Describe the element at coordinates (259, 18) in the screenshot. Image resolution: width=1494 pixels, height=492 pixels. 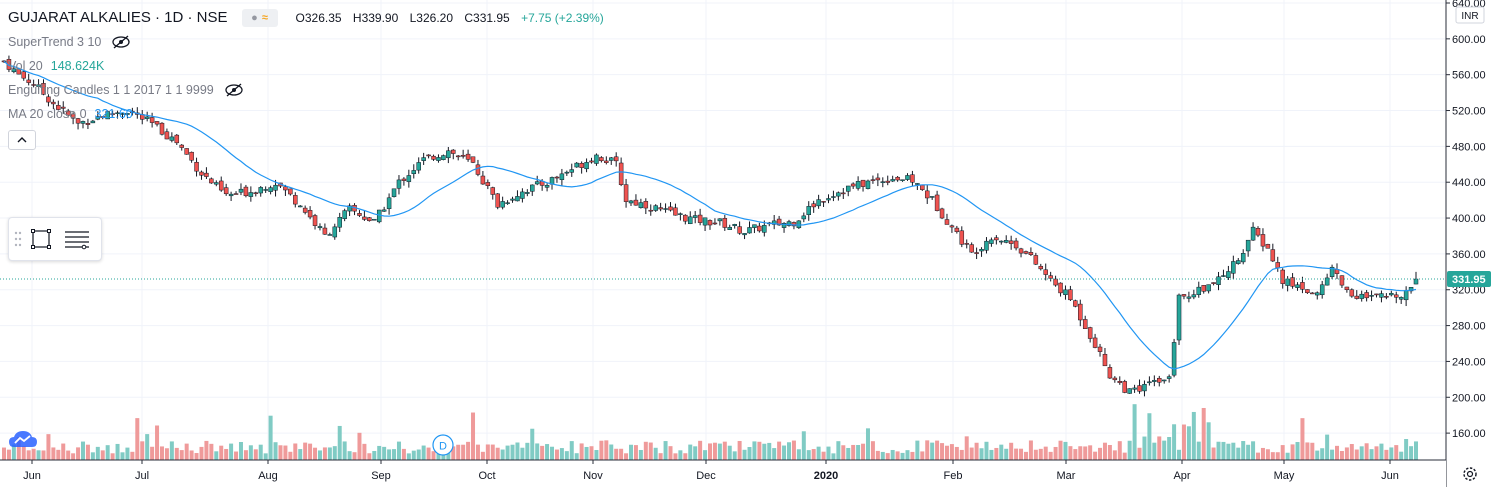
I see `compare-icon: ● ≈` at that location.